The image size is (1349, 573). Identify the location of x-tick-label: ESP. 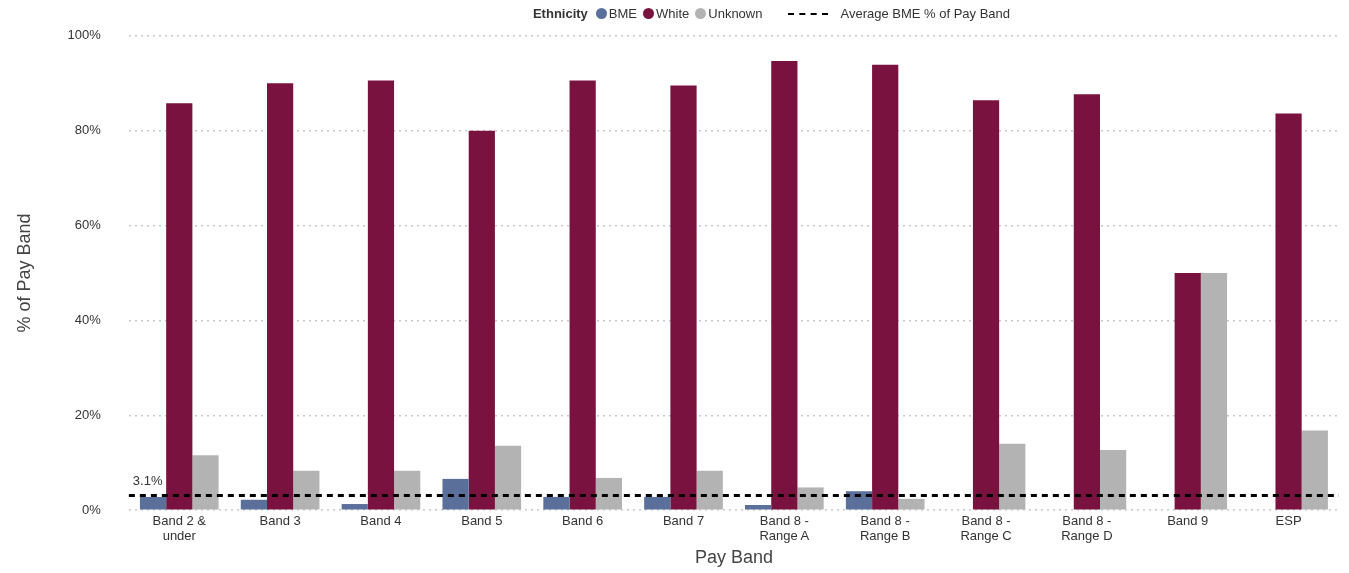
(1288, 520).